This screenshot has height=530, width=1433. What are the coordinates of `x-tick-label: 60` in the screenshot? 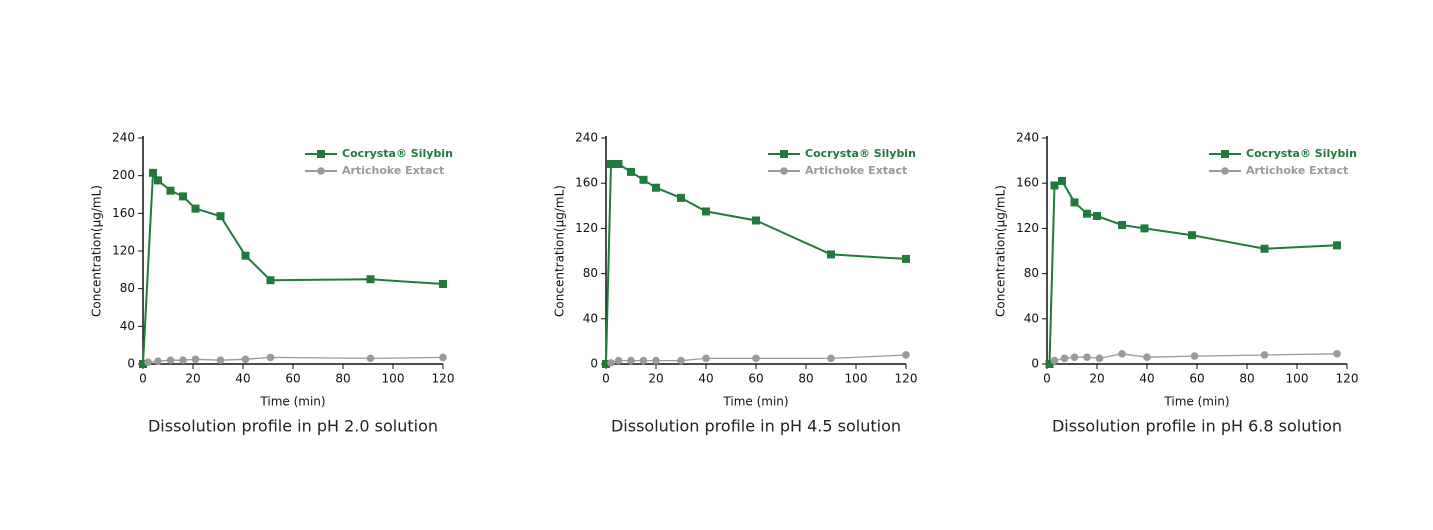 It's located at (1196, 379).